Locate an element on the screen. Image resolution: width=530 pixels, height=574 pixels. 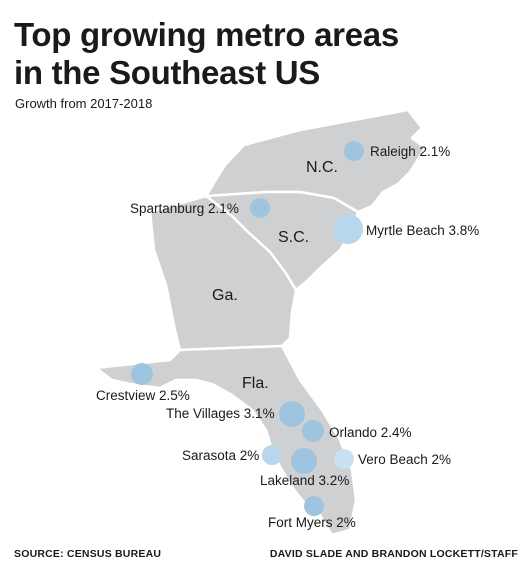
marker-sarasota is located at coordinates (272, 455).